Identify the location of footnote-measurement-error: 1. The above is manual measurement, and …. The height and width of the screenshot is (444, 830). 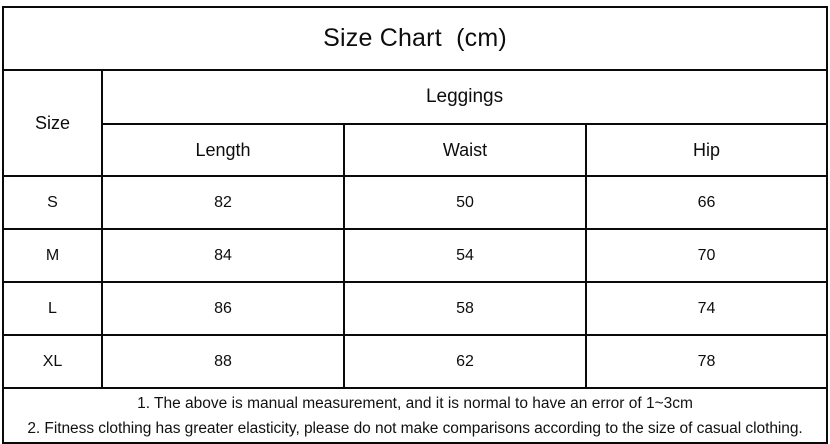
(415, 403).